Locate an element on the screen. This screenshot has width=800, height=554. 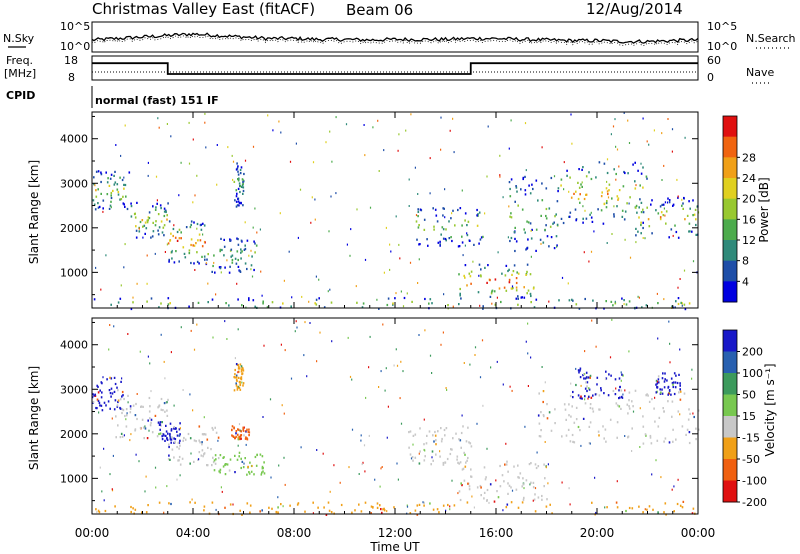
cpid-label: CPID is located at coordinates (20, 95).